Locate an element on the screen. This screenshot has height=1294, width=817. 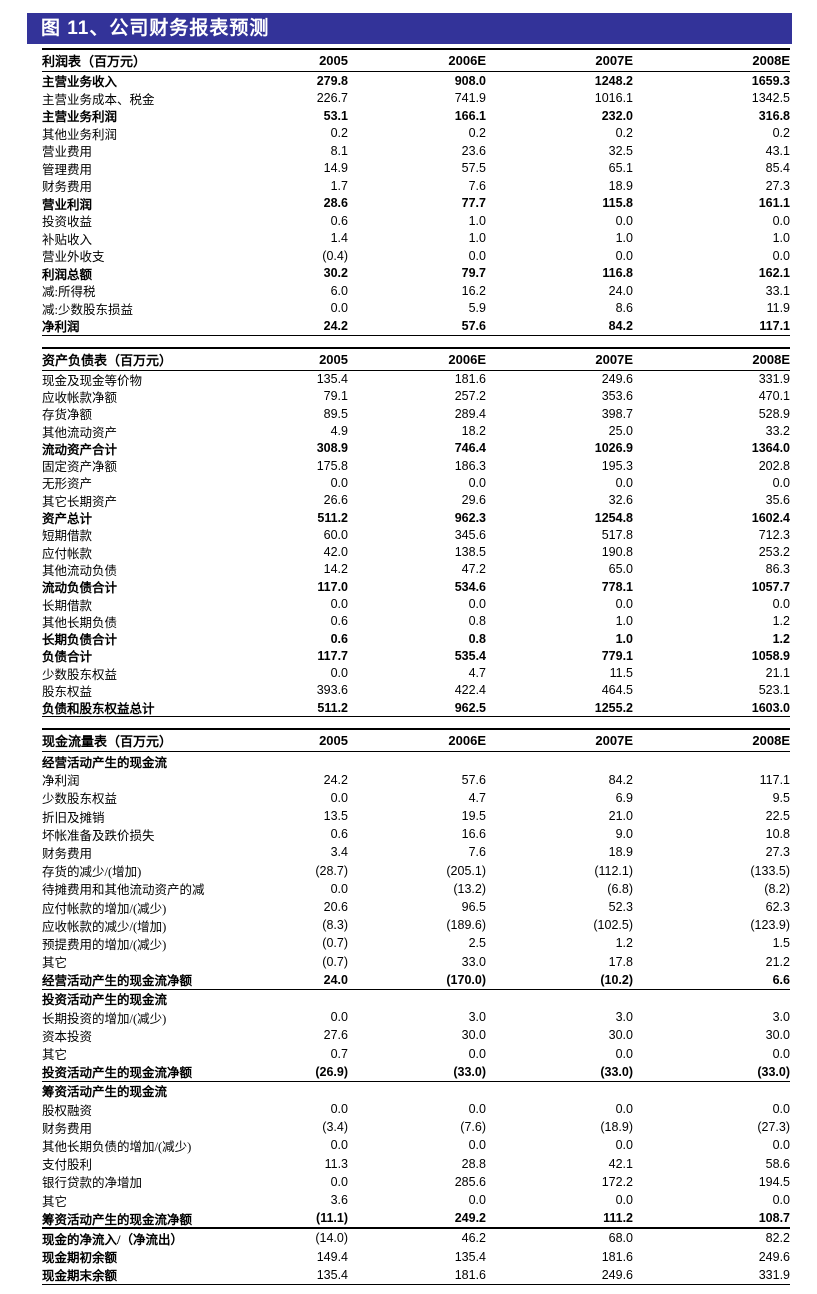
row-label: 现金期末余额 is located at coordinates (80, 1276).